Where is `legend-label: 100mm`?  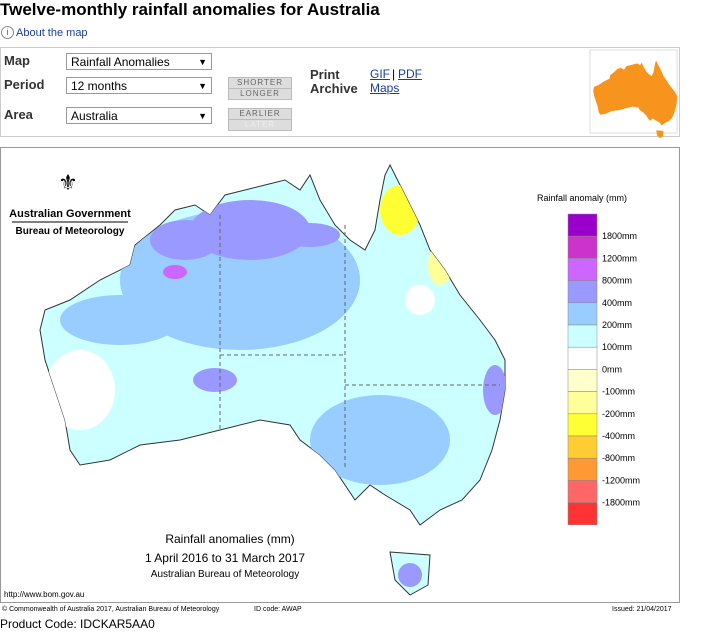 legend-label: 100mm is located at coordinates (617, 347).